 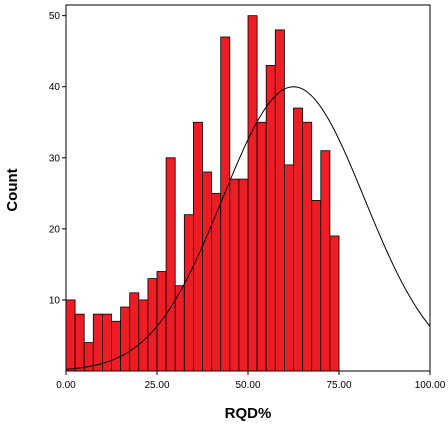 I want to click on y-axis-title: Count, so click(x=12, y=189).